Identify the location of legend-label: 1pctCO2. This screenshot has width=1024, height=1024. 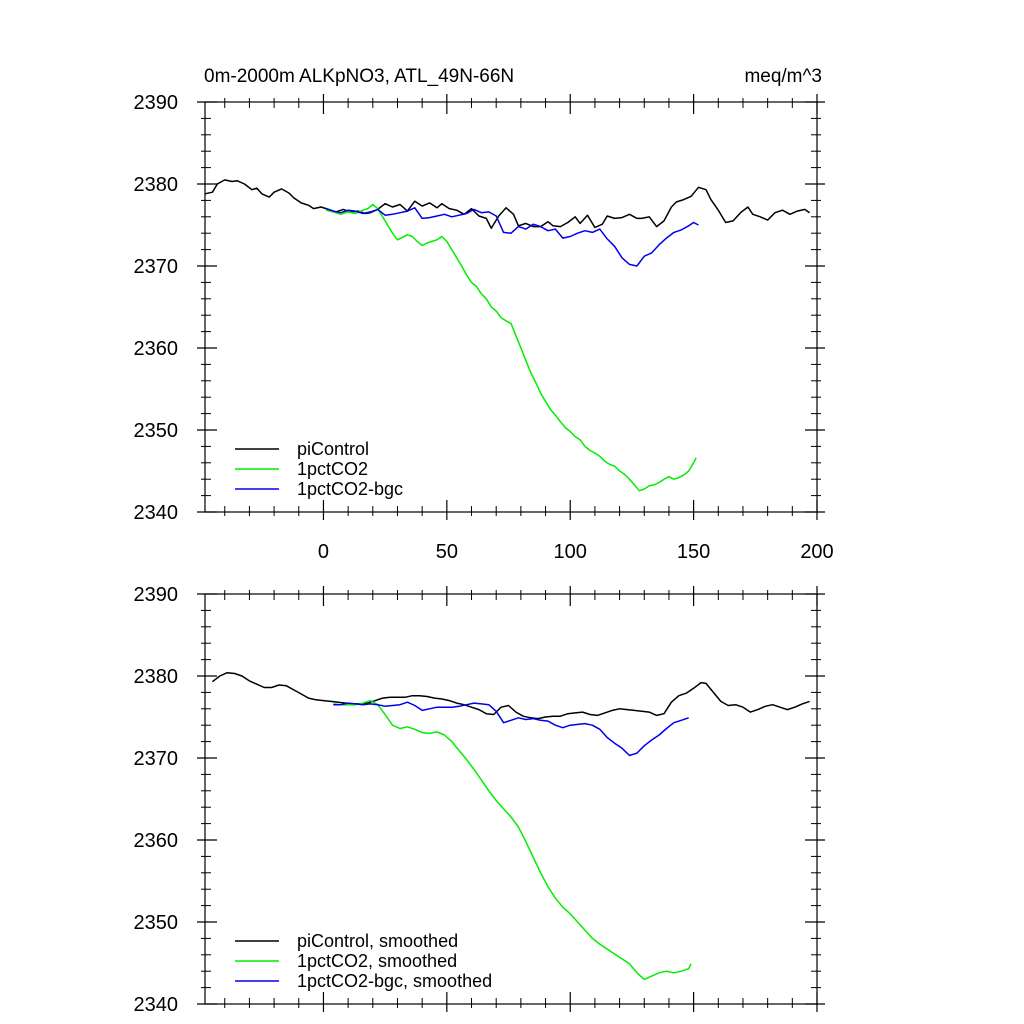
(332, 469).